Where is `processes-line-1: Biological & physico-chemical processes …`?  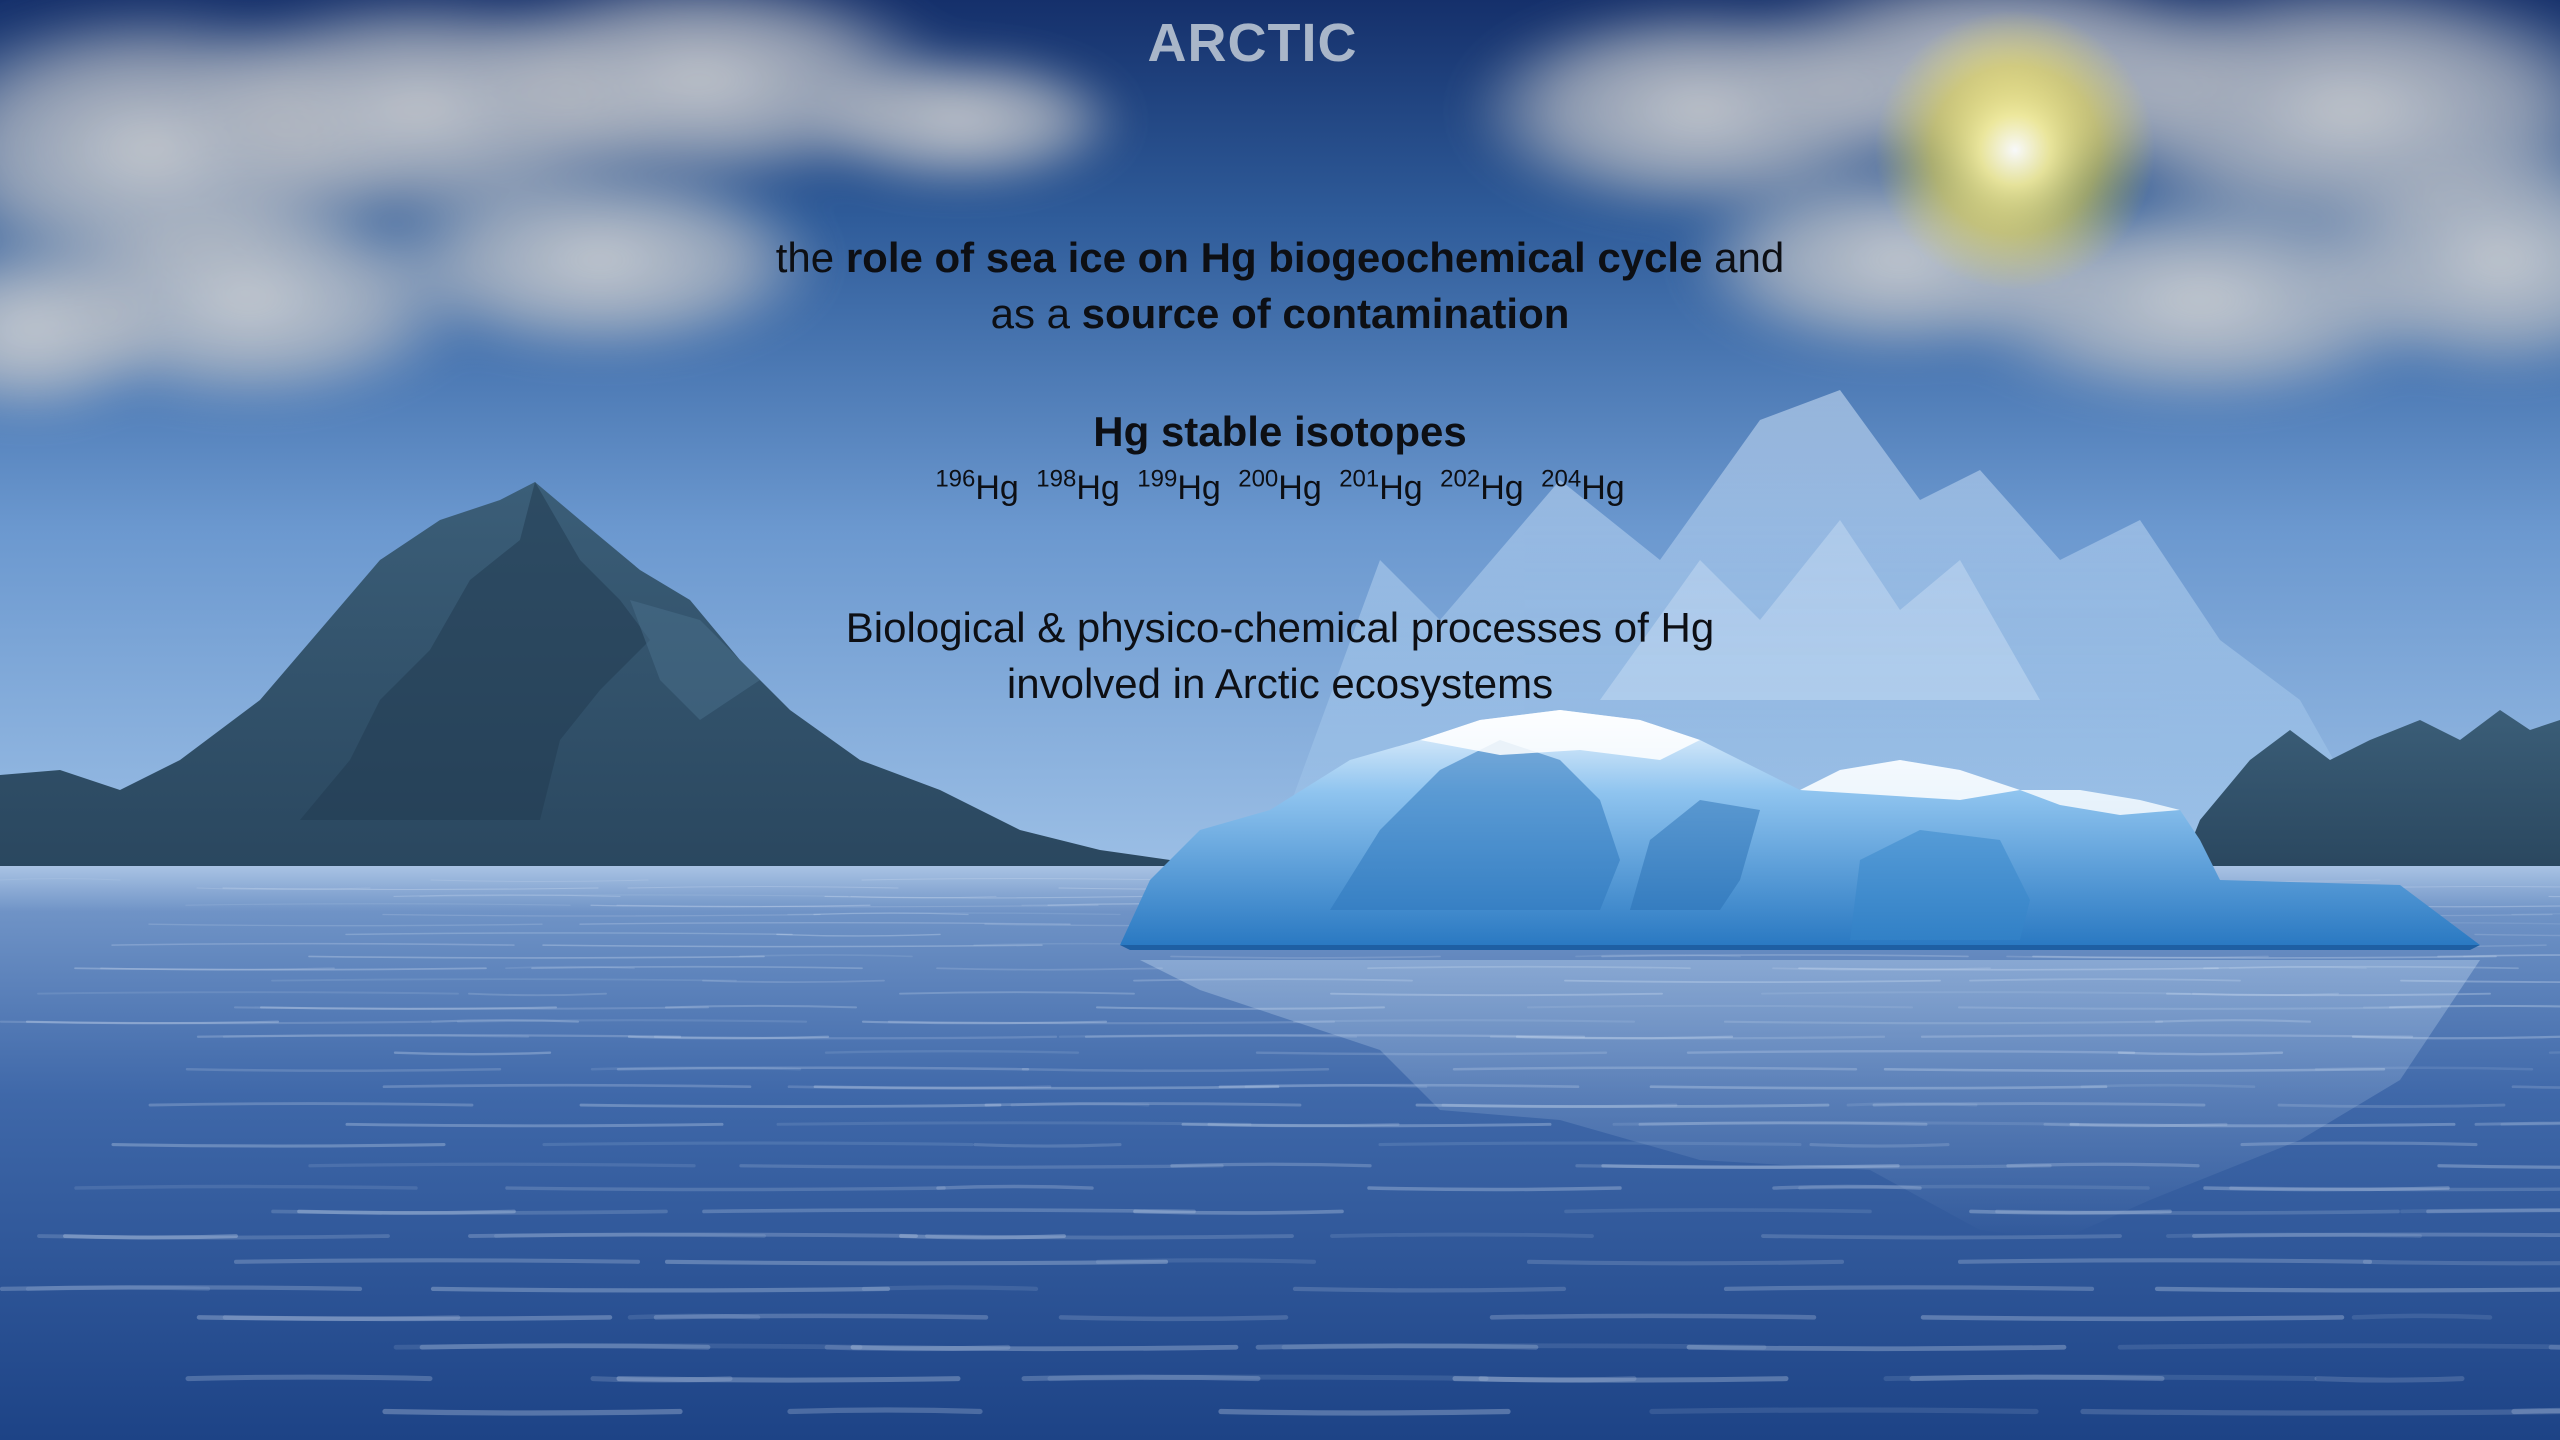
processes-line-1: Biological & physico-chemical processes … is located at coordinates (1280, 627).